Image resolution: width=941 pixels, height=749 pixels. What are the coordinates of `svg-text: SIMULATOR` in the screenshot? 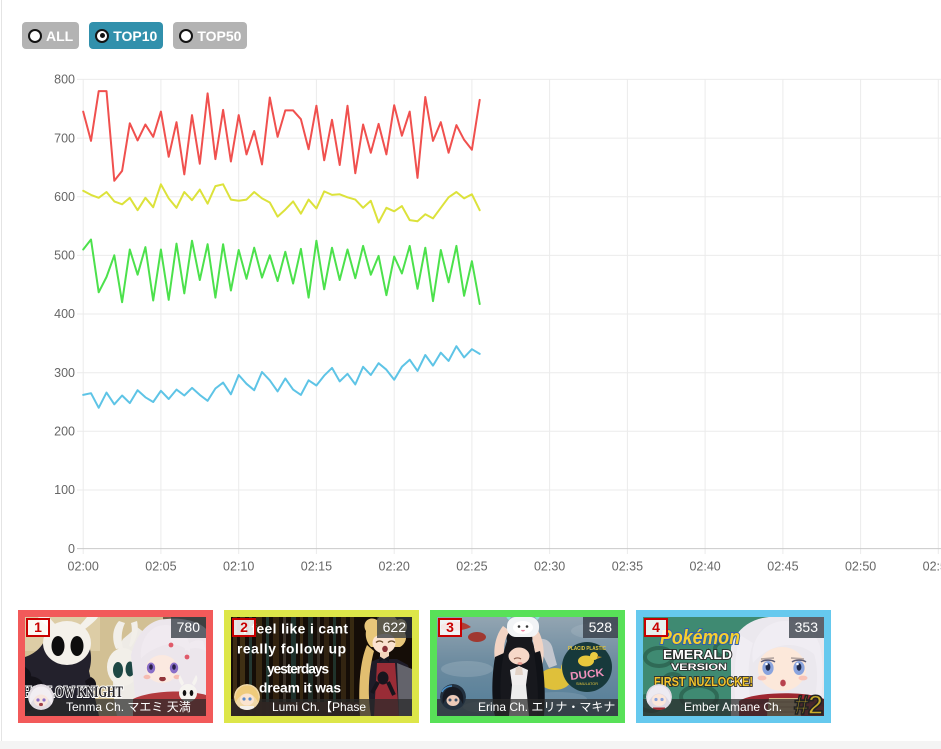 It's located at (587, 683).